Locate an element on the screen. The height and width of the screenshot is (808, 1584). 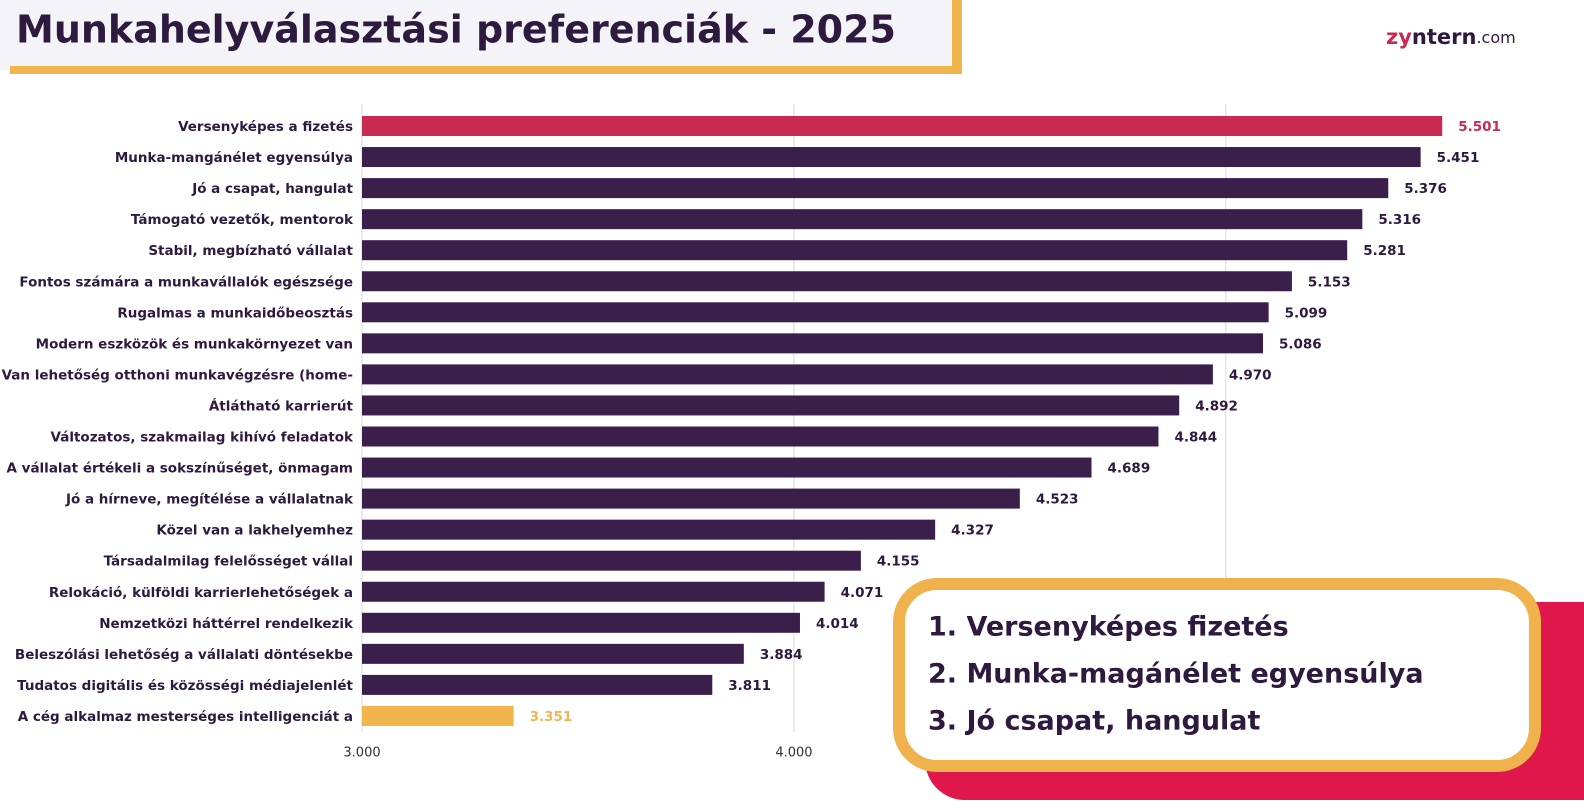
callout-box is located at coordinates (1217, 675).